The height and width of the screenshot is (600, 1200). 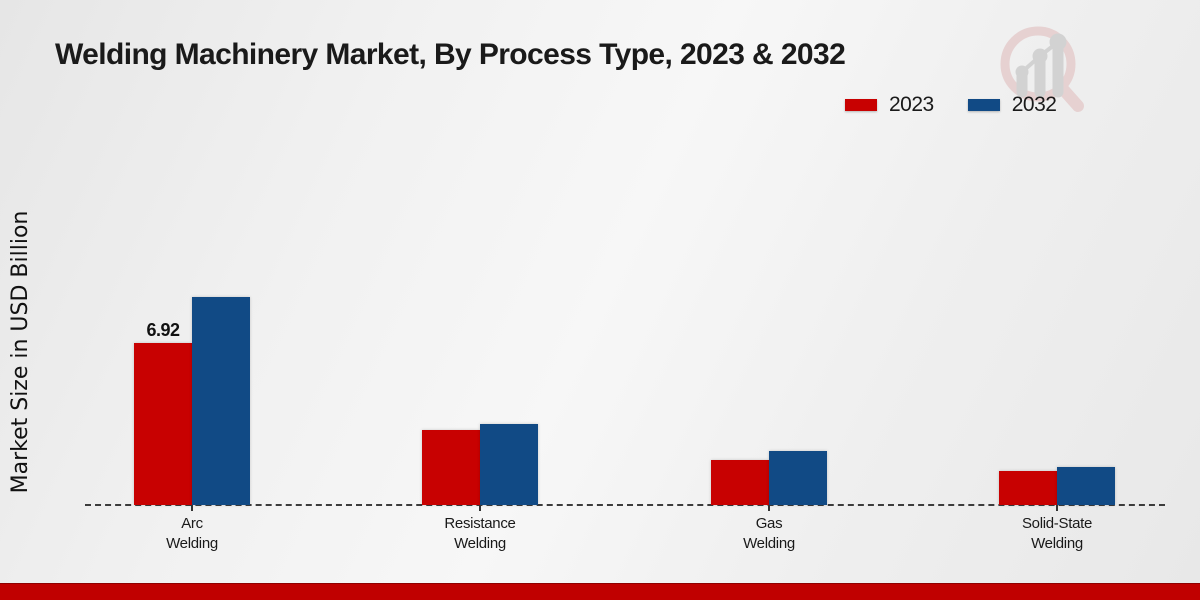 What do you see at coordinates (451, 467) in the screenshot?
I see `bar-2023-resistance-welding` at bounding box center [451, 467].